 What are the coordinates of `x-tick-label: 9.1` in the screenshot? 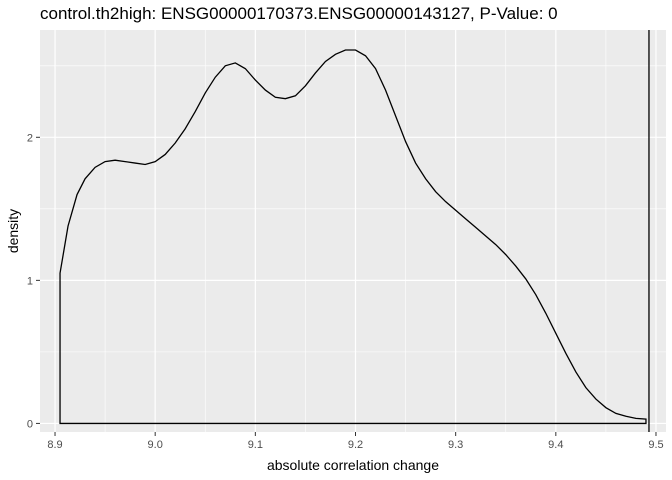 It's located at (255, 445).